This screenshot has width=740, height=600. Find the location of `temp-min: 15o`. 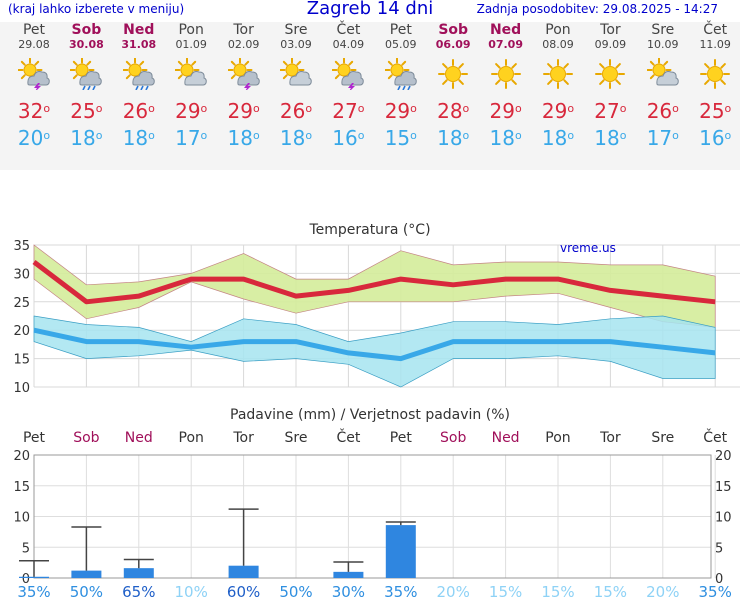

temp-min: 15o is located at coordinates (400, 138).